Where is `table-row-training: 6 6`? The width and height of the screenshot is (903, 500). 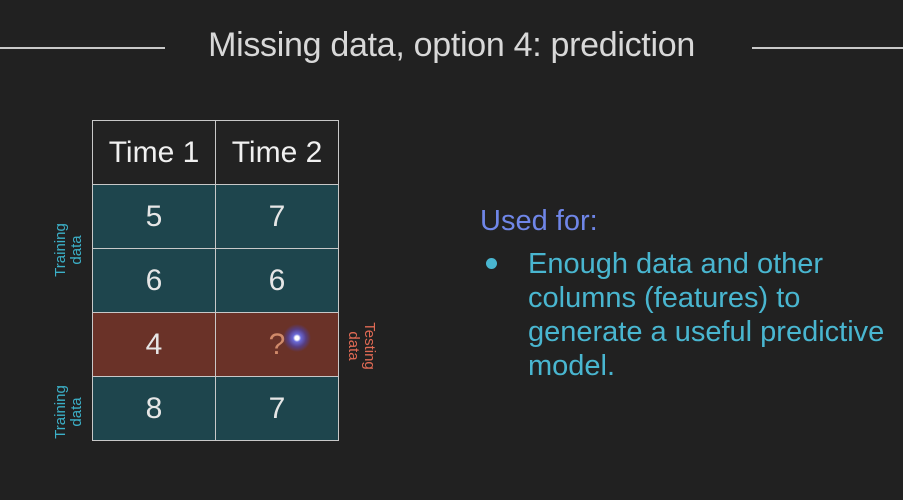
table-row-training: 6 6 is located at coordinates (215, 280).